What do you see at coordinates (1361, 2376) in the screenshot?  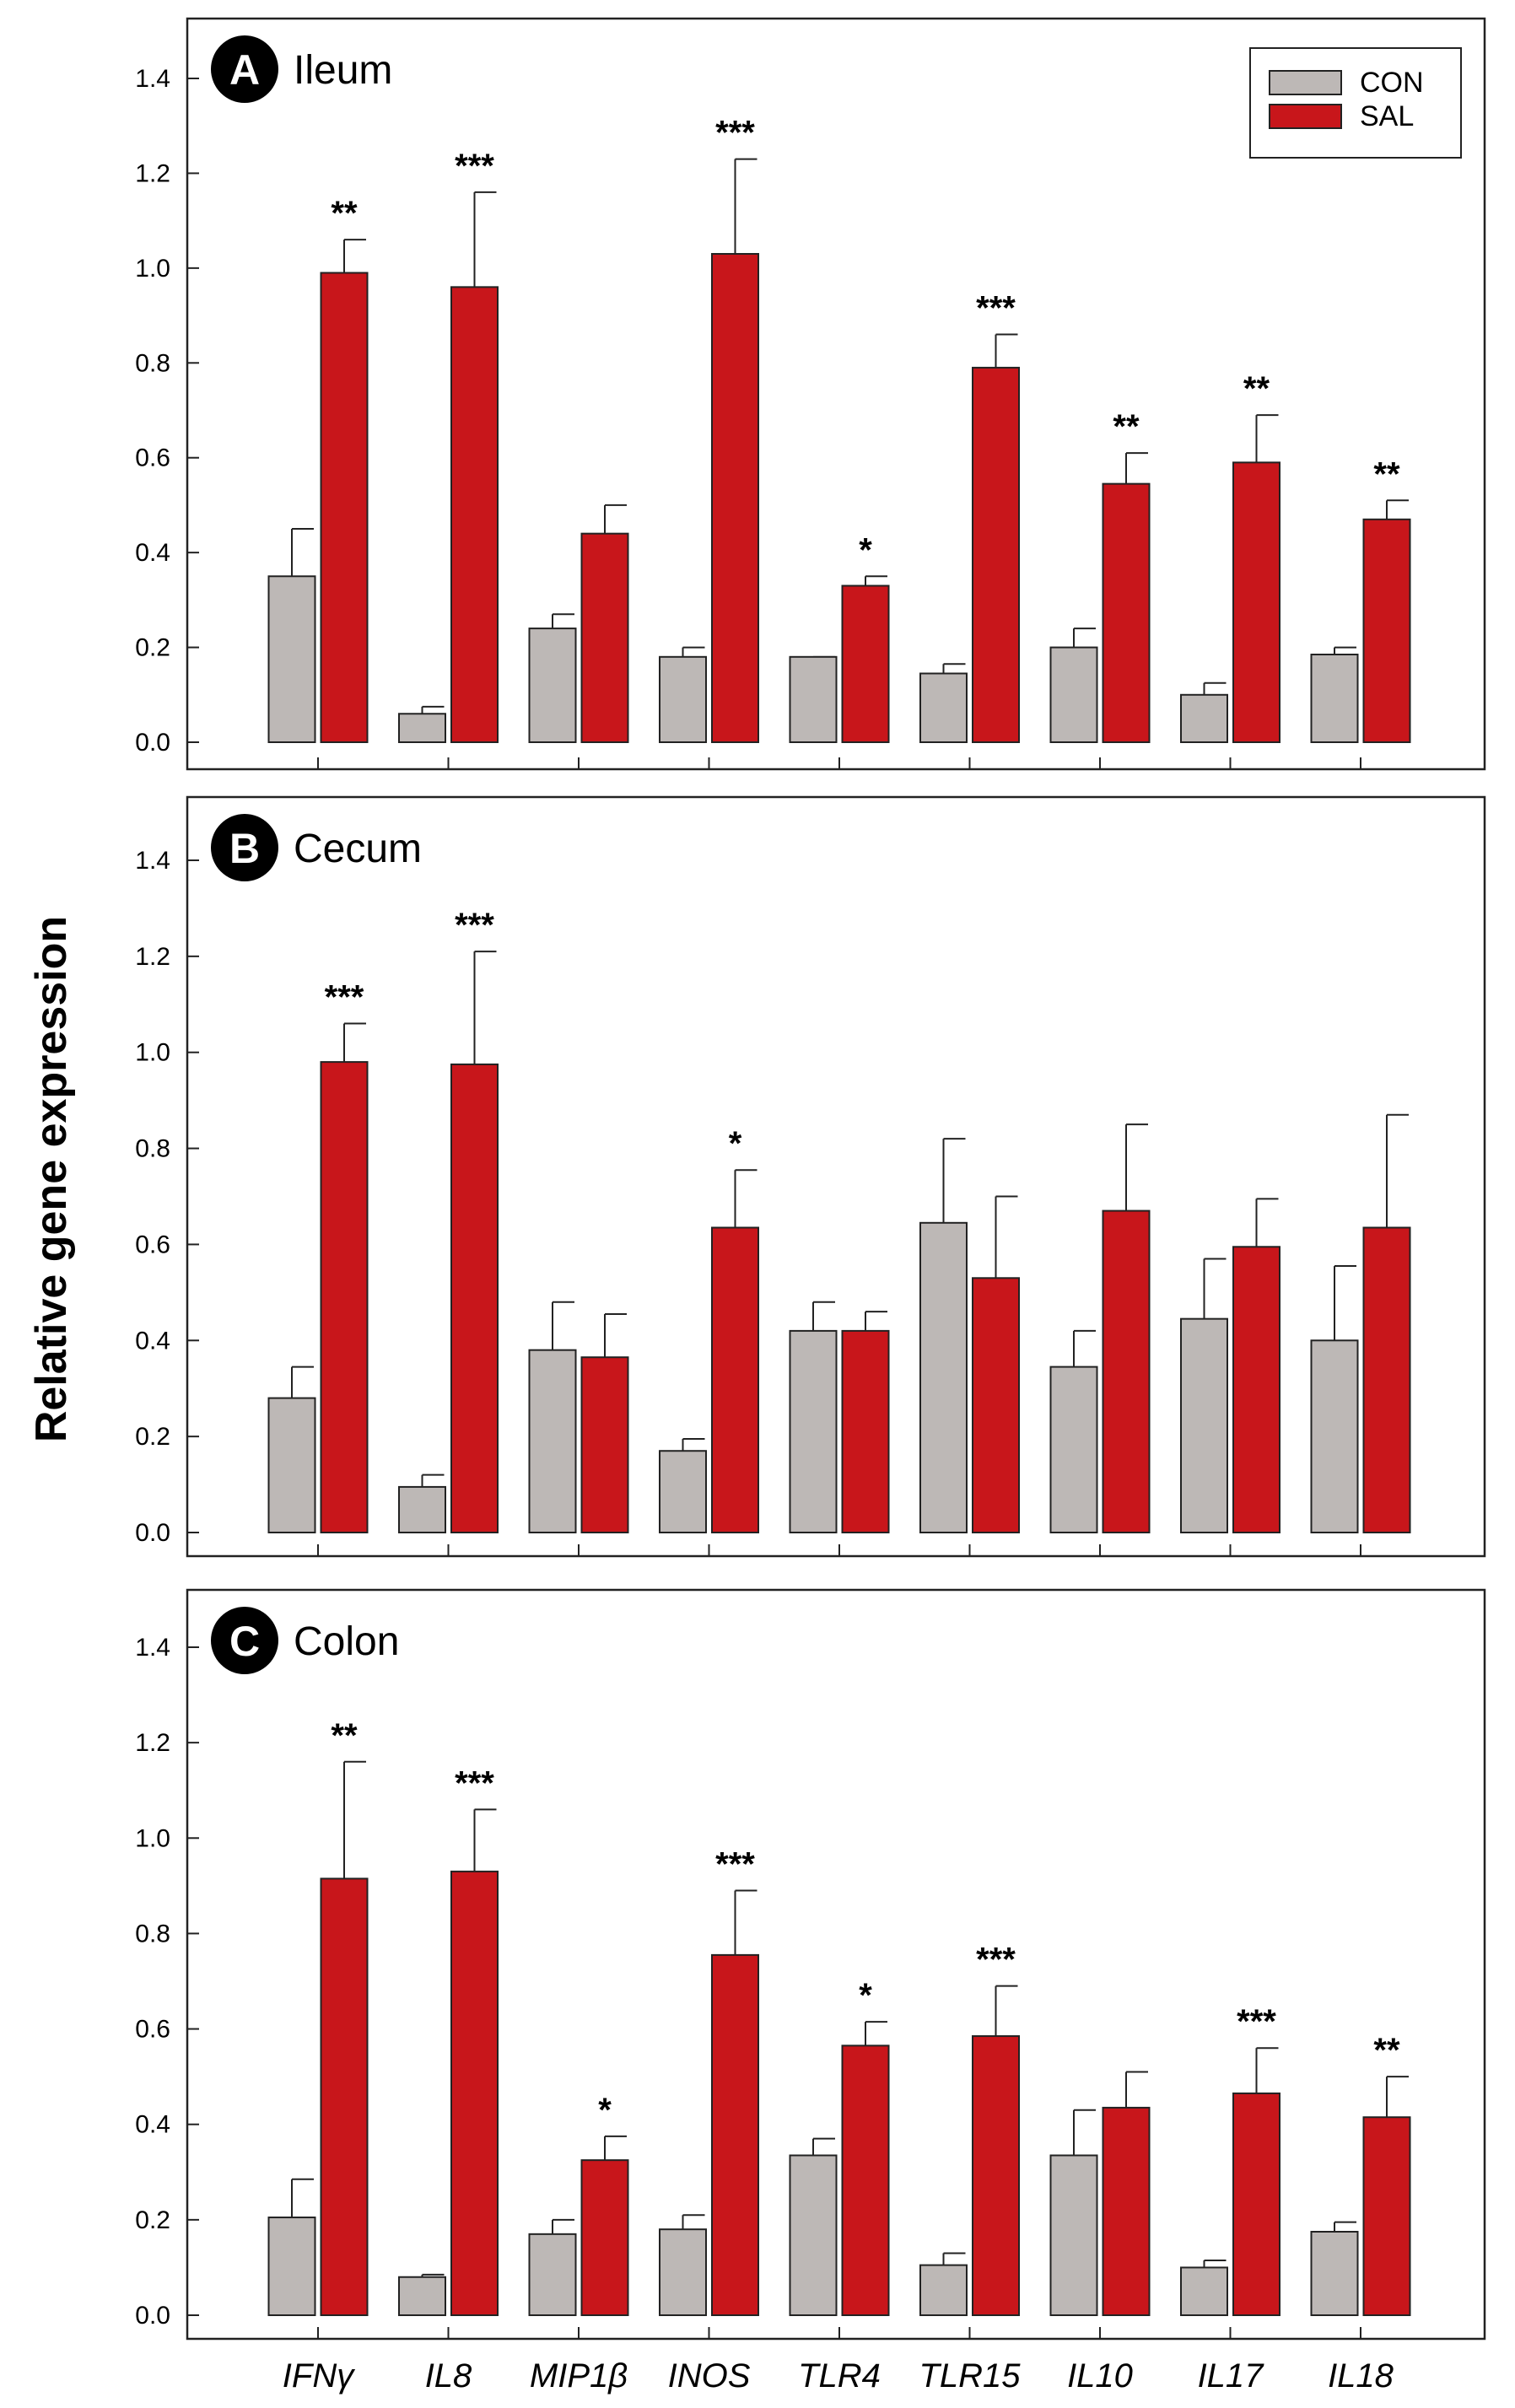 I see `x-category-label: IL18` at bounding box center [1361, 2376].